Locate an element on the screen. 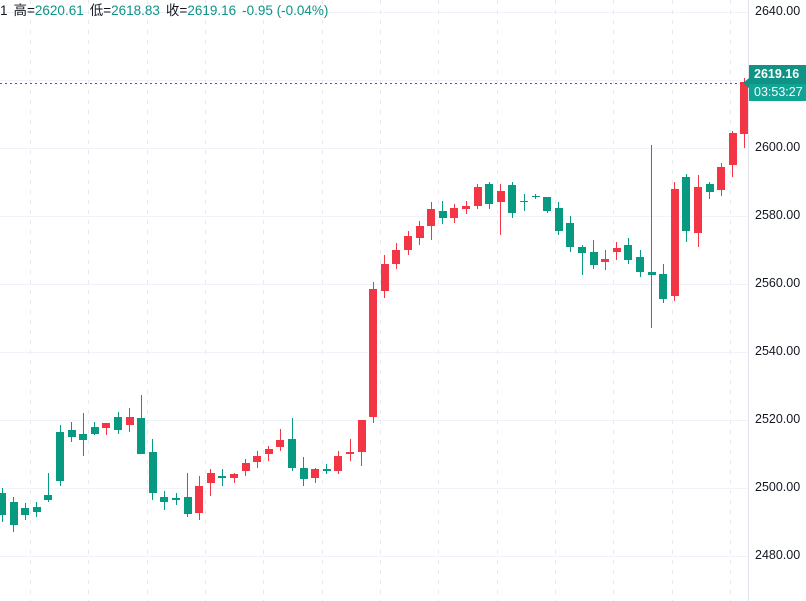  legend-low-label: 低= is located at coordinates (100, 10).